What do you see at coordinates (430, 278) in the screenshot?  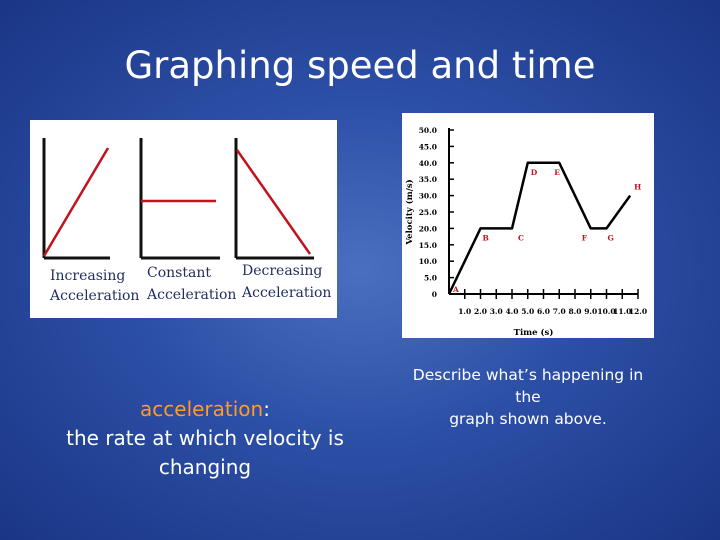 I see `y-tick-label: 5.0` at bounding box center [430, 278].